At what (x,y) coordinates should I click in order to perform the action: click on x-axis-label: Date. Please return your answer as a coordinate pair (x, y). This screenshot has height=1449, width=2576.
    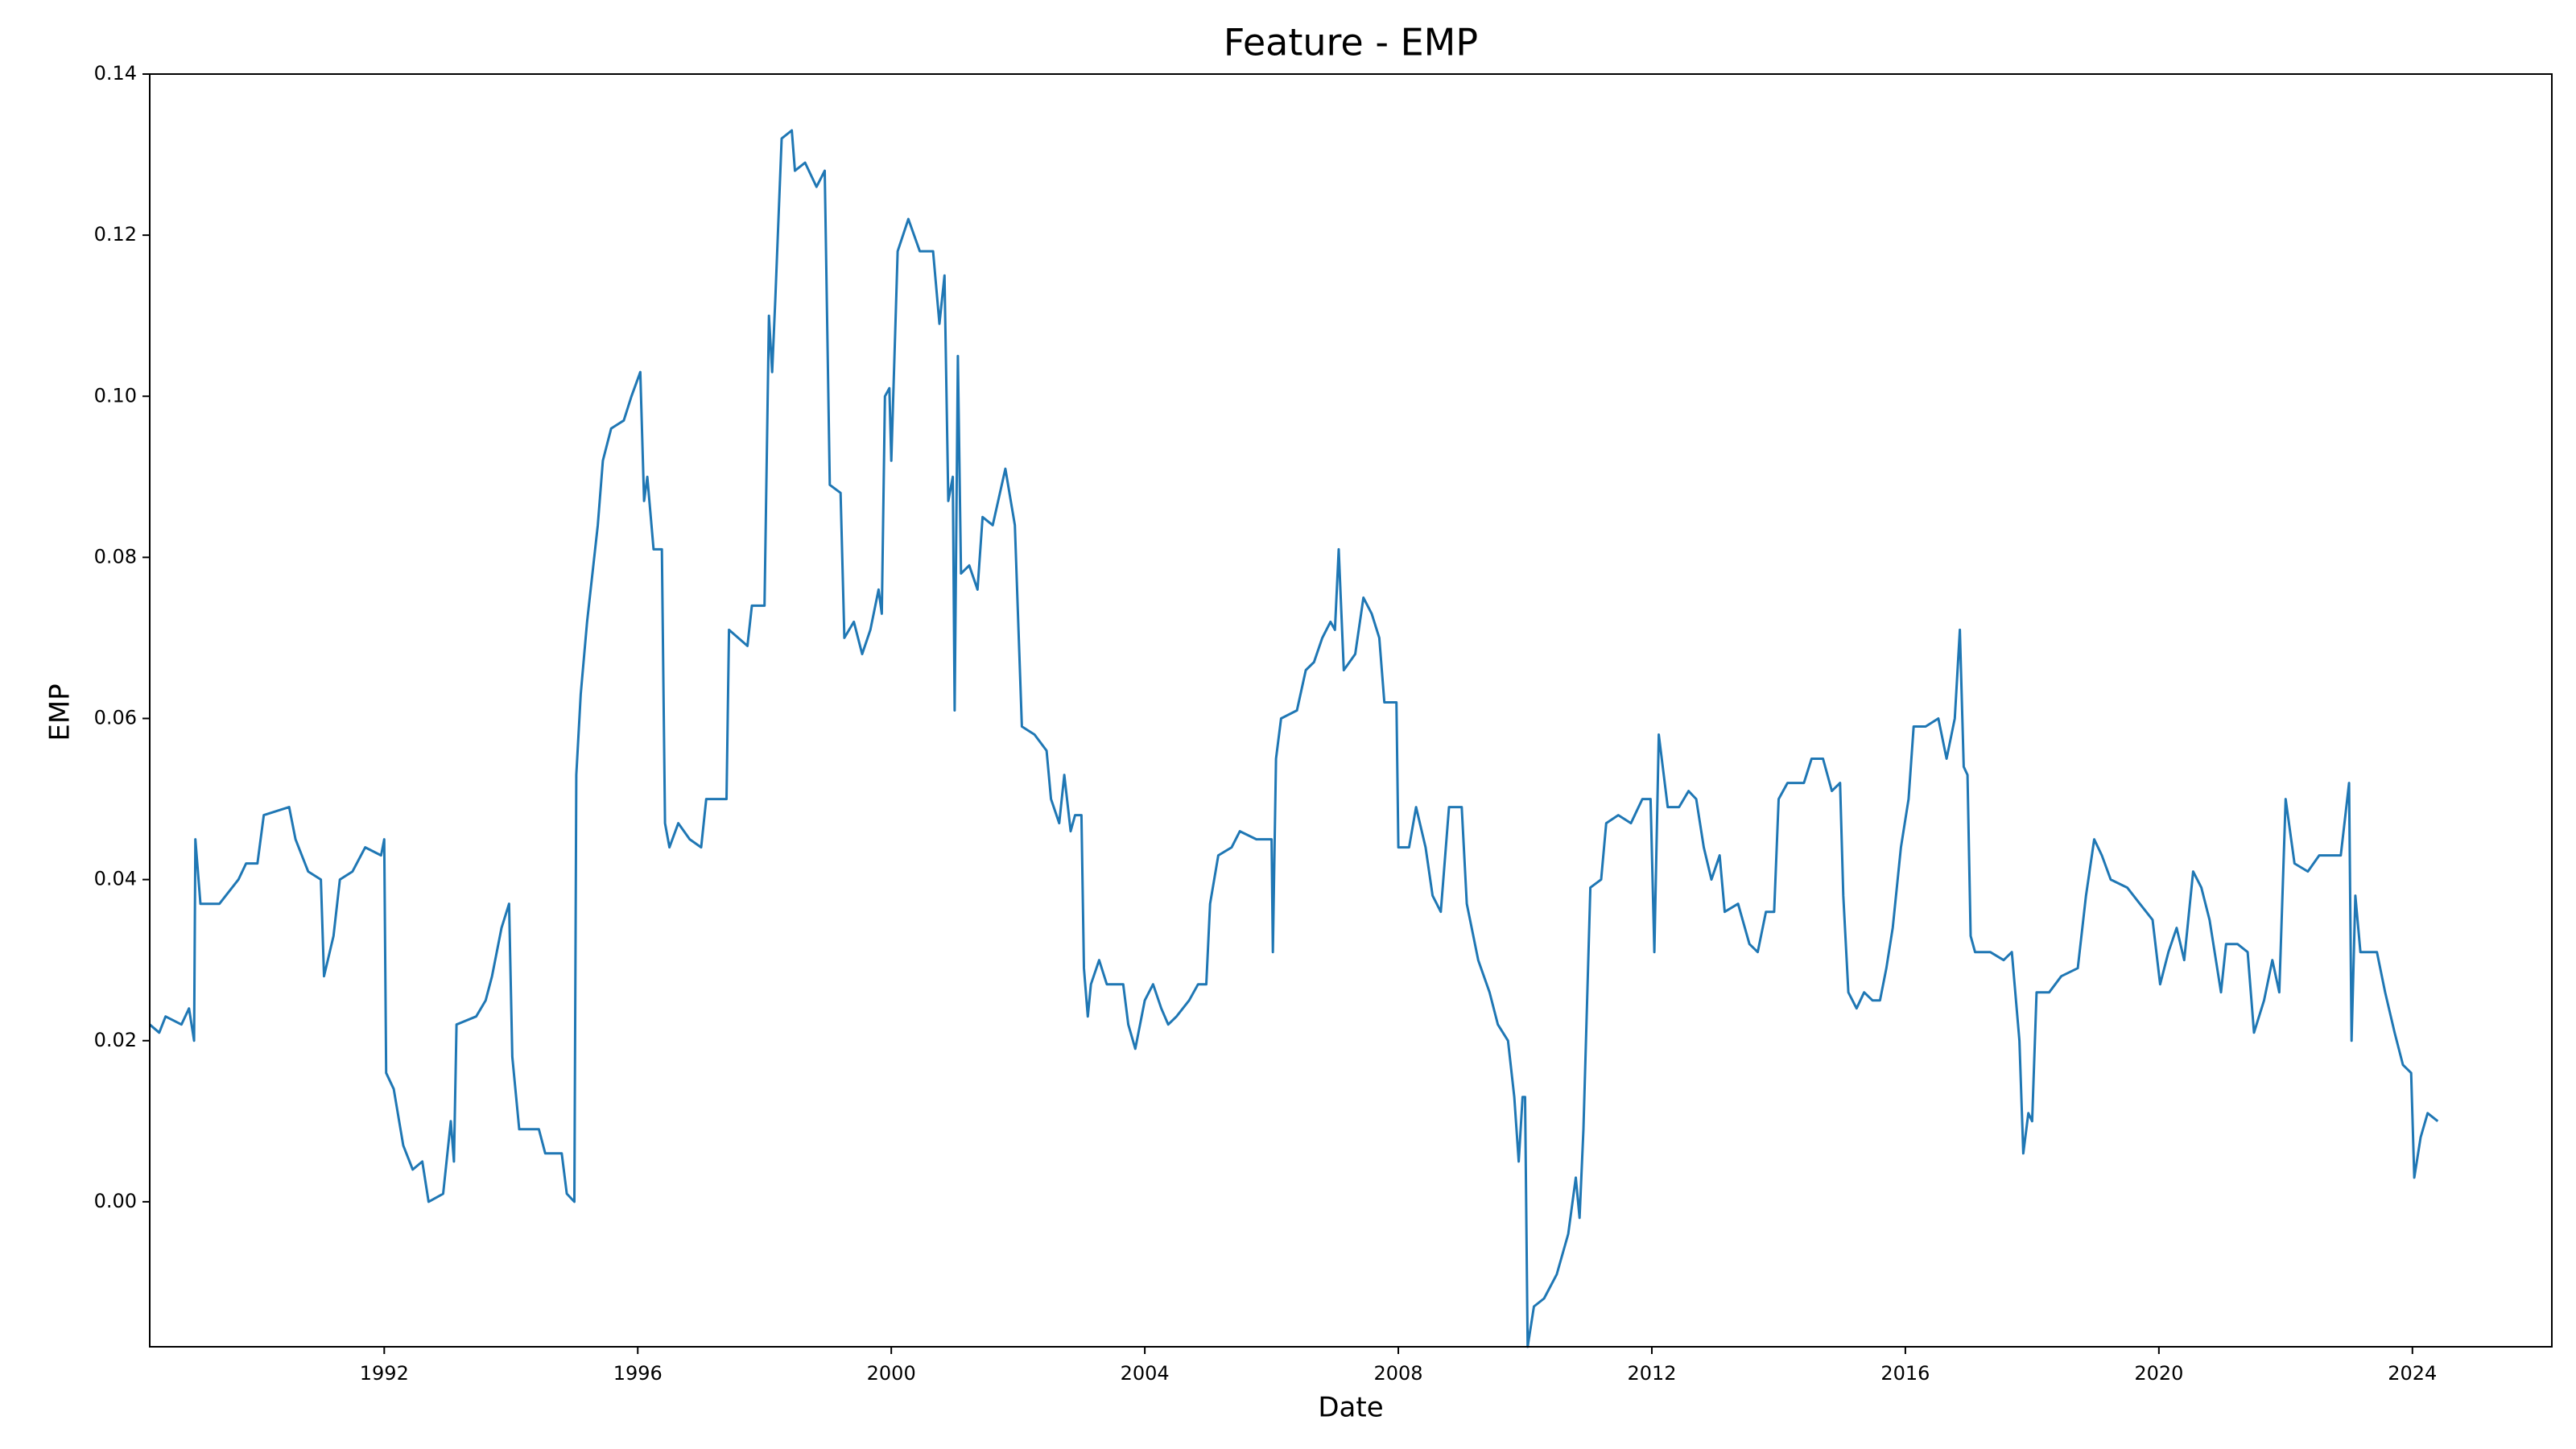
    Looking at the image, I should click on (1350, 1408).